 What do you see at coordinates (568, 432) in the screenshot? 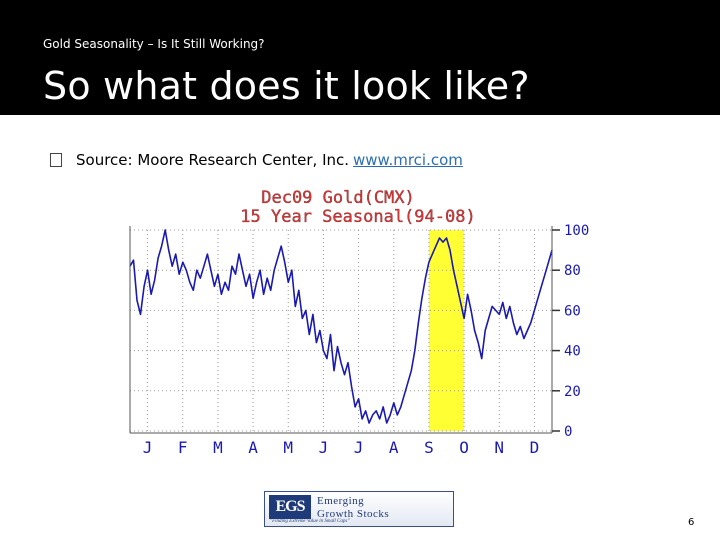
I see `y-tick-label: 0` at bounding box center [568, 432].